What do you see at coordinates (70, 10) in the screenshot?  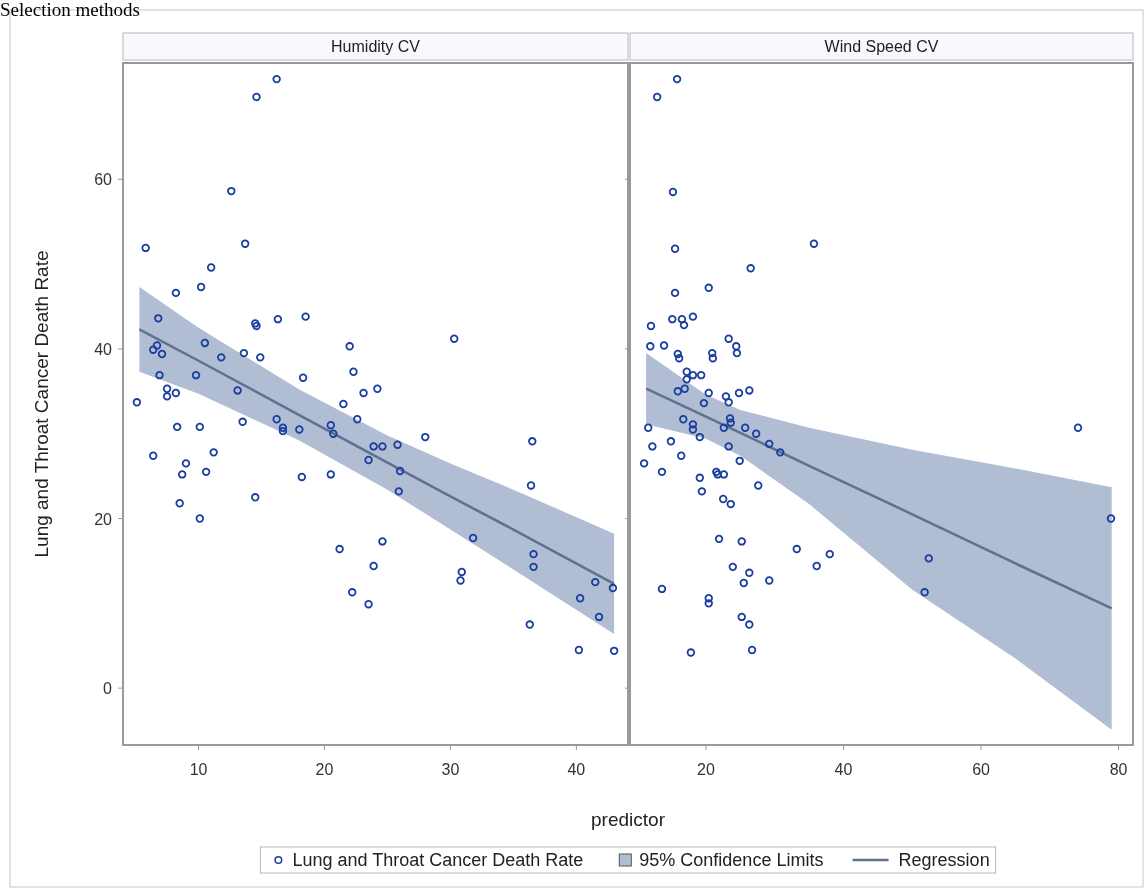 I see `text: Selection methods` at bounding box center [70, 10].